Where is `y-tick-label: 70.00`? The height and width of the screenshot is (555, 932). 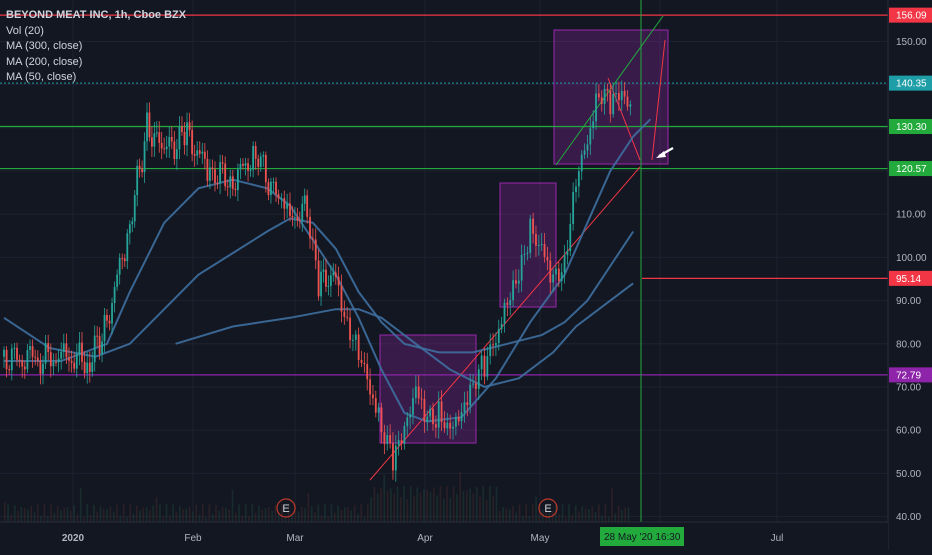
y-tick-label: 70.00 is located at coordinates (908, 387).